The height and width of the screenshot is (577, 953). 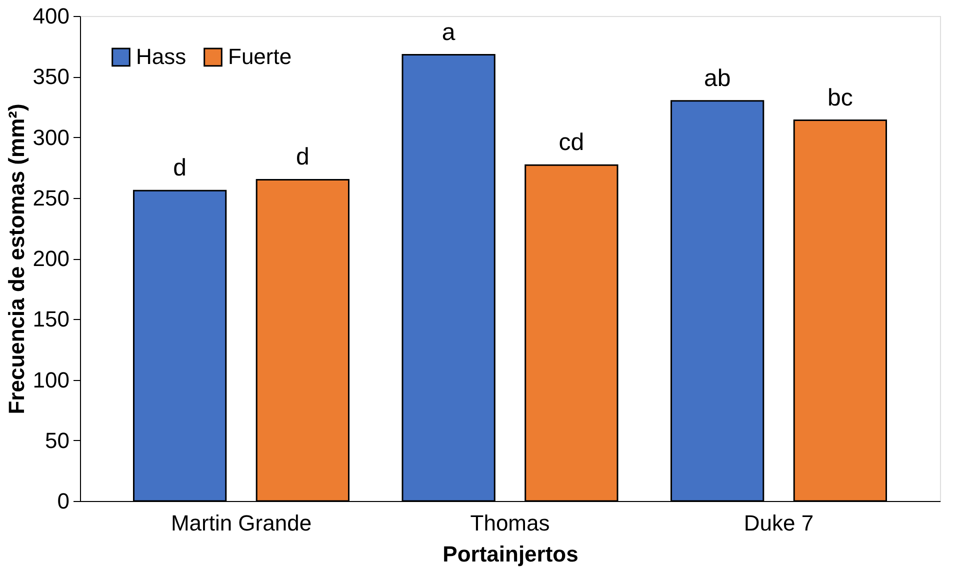 I want to click on x-tick-label: Martin Grande, so click(x=241, y=523).